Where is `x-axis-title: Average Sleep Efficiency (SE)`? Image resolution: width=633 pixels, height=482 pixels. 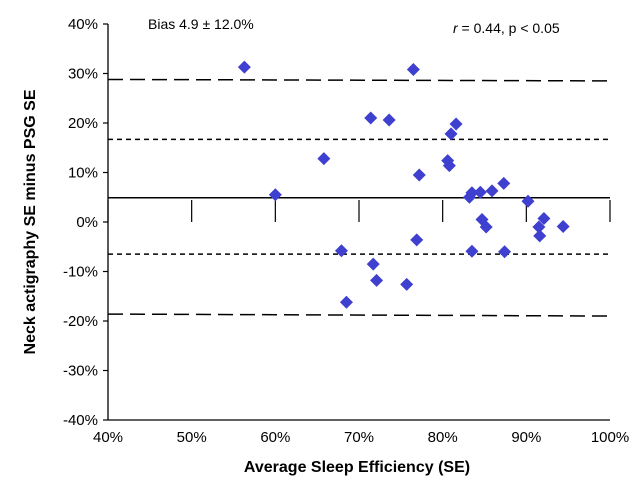
x-axis-title: Average Sleep Efficiency (SE) is located at coordinates (357, 467).